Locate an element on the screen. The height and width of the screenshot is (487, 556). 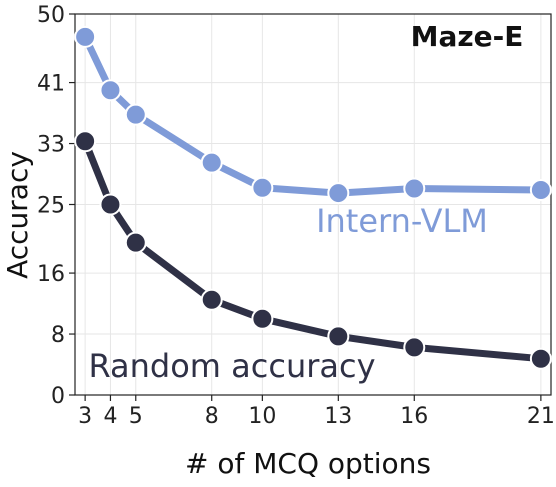
y-tick-label: 0 is located at coordinates (58, 396).